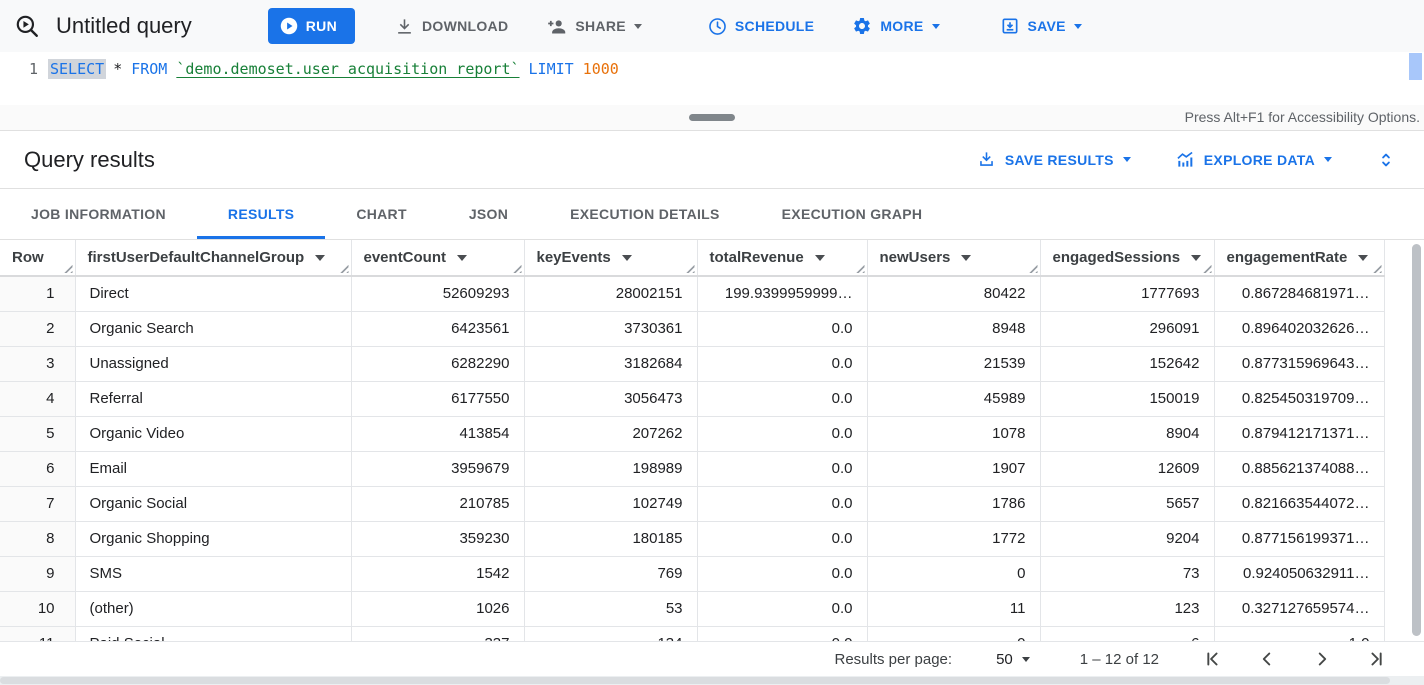 The height and width of the screenshot is (685, 1424). I want to click on column-label: totalRevenue, so click(756, 257).